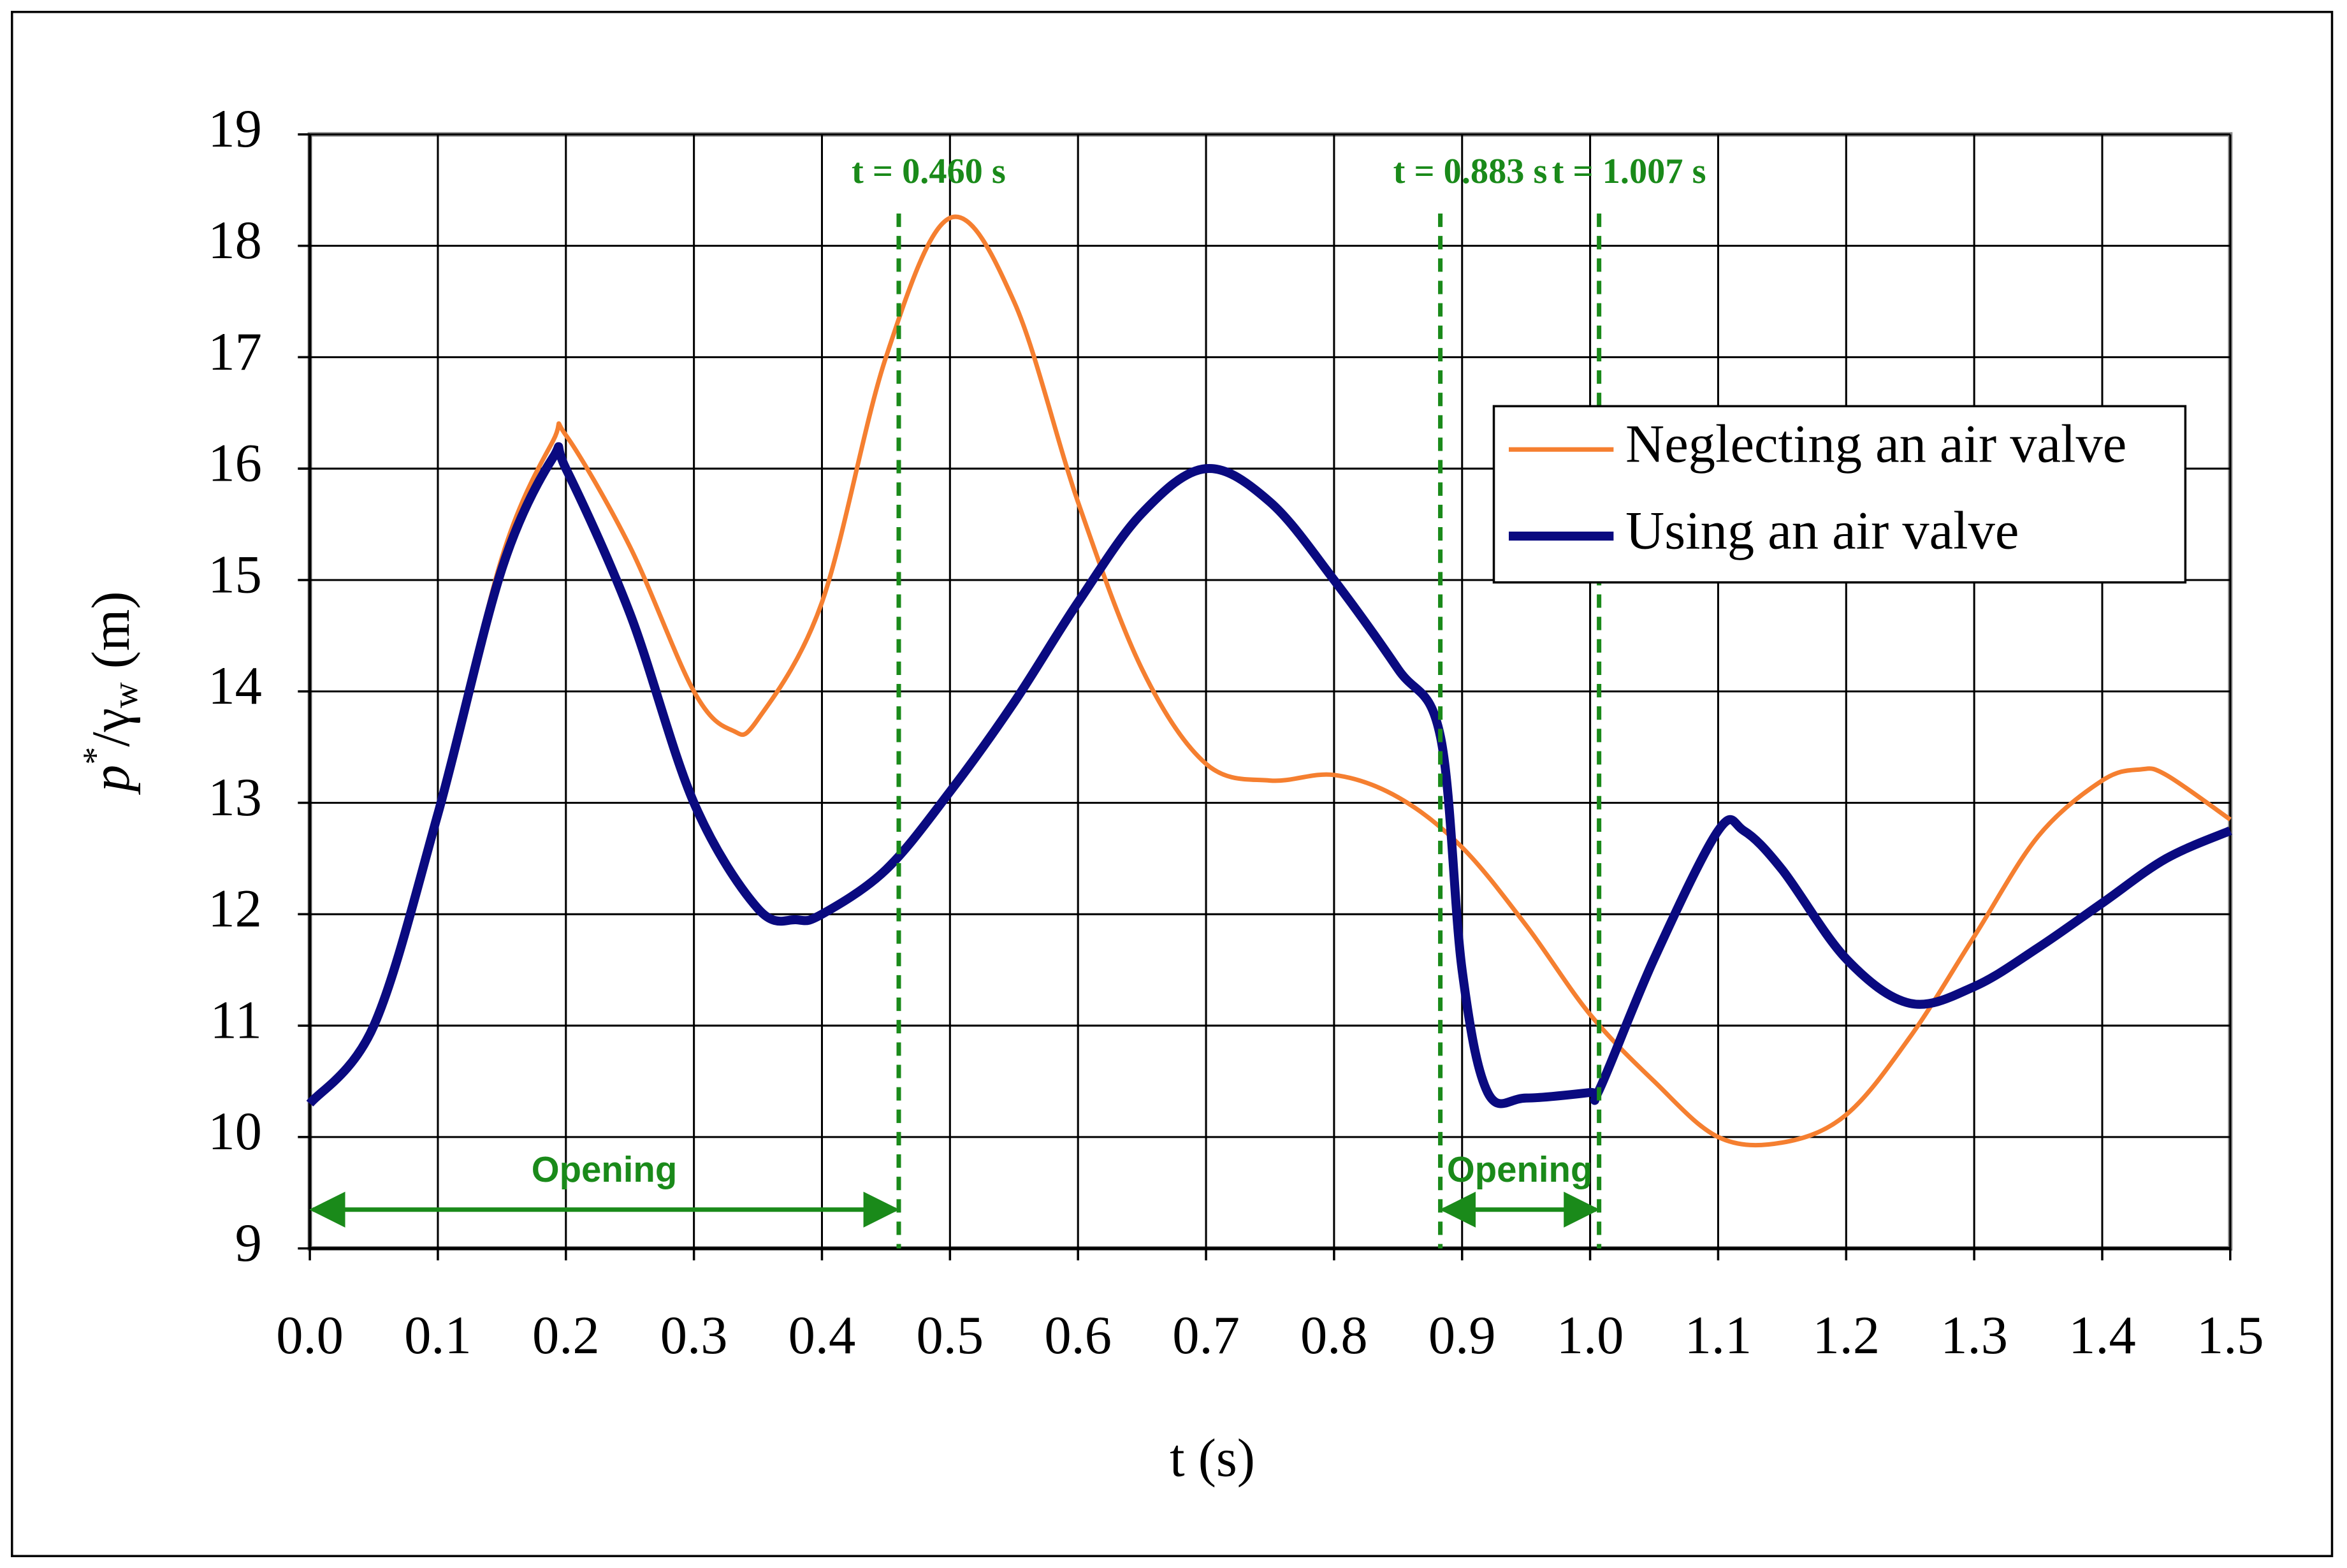 The height and width of the screenshot is (1568, 2347). Describe the element at coordinates (1462, 1336) in the screenshot. I see `x-tick-label: 0.9` at that location.